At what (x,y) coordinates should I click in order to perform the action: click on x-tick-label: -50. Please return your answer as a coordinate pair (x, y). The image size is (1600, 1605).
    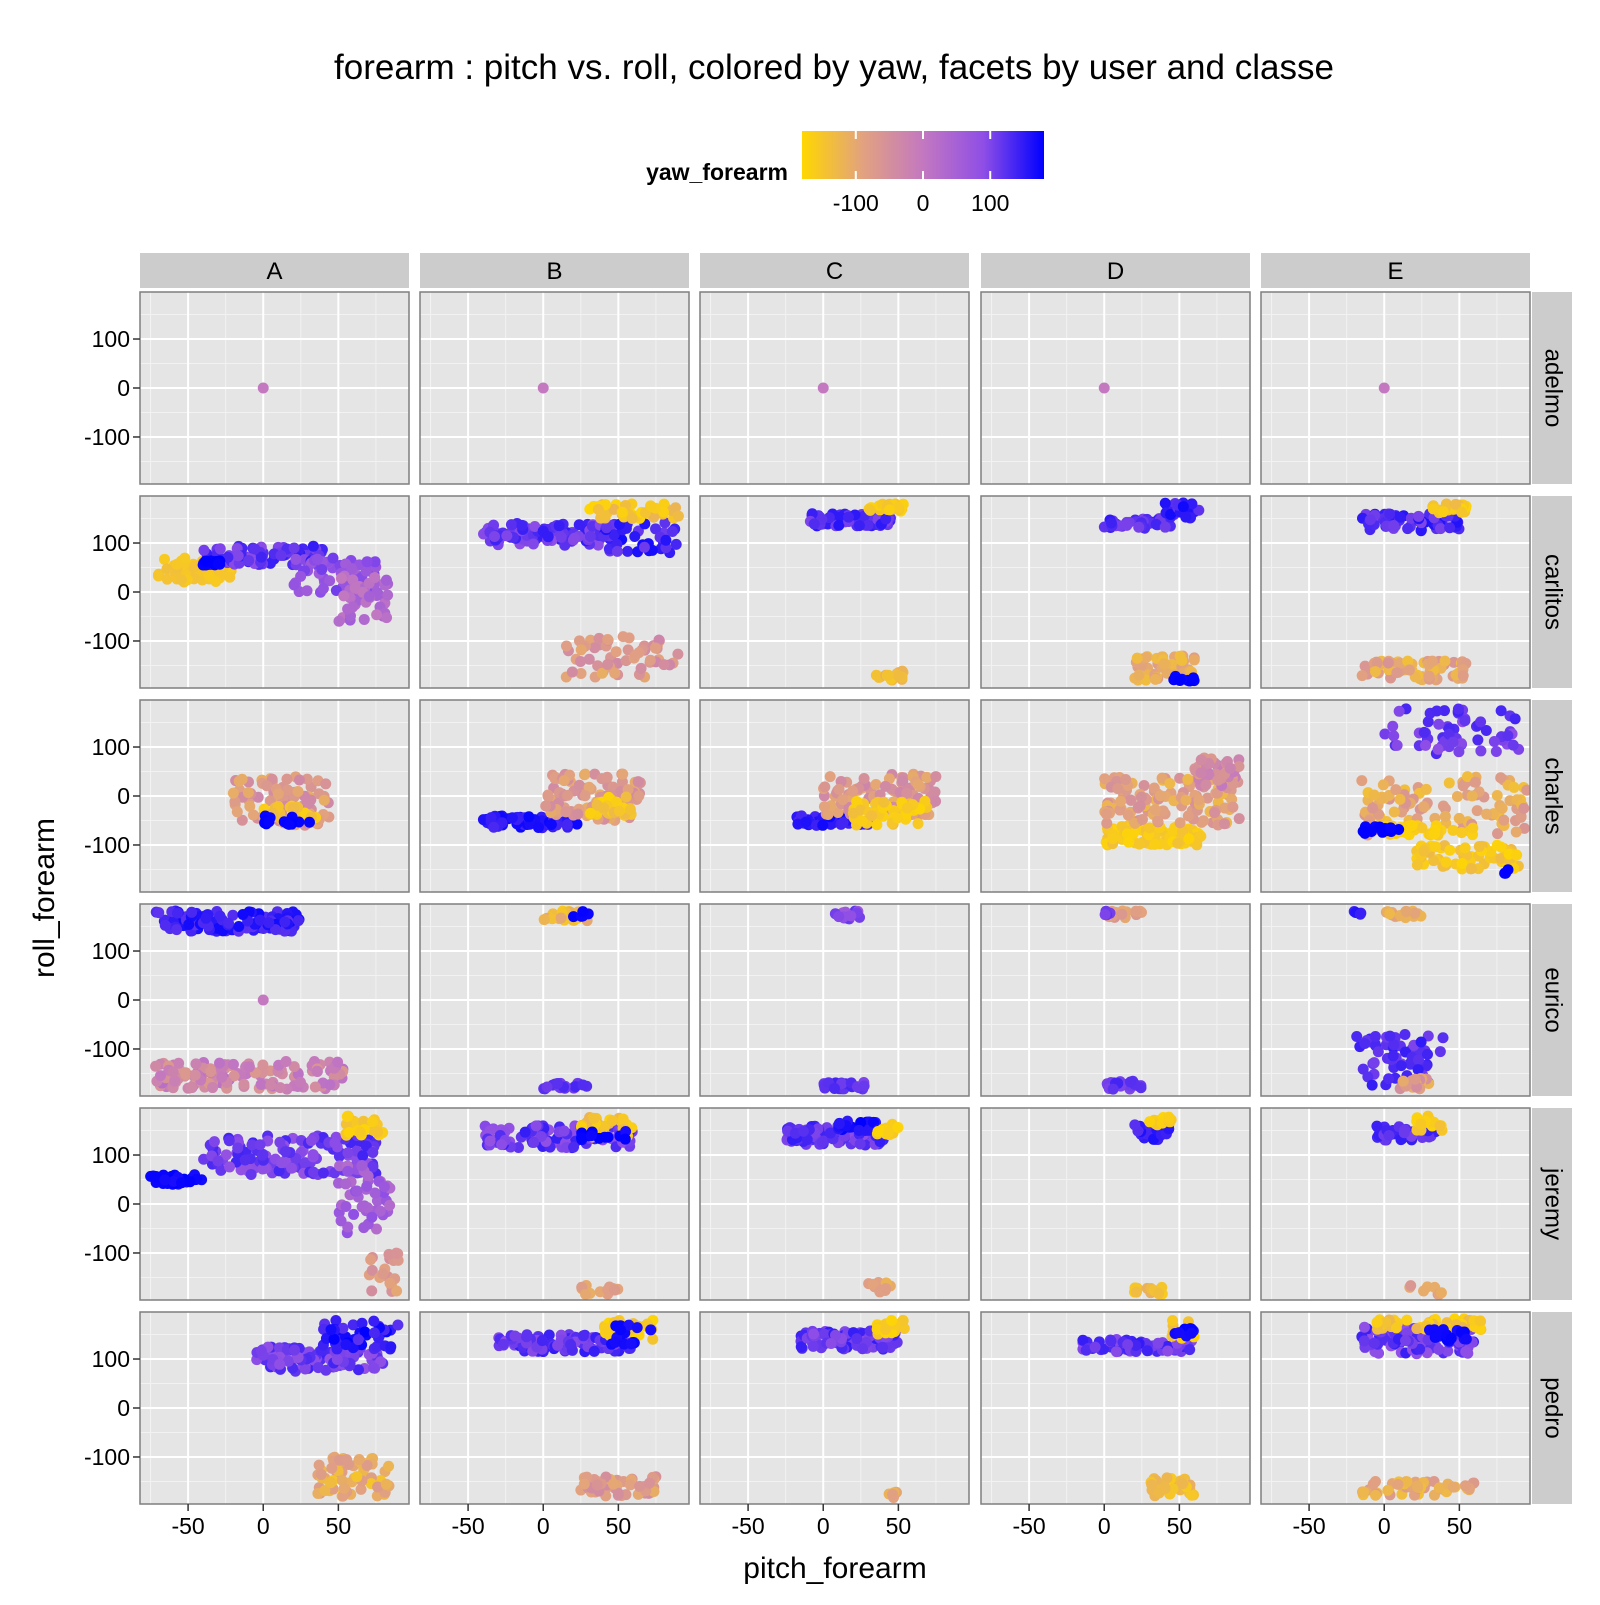
    Looking at the image, I should click on (467, 1526).